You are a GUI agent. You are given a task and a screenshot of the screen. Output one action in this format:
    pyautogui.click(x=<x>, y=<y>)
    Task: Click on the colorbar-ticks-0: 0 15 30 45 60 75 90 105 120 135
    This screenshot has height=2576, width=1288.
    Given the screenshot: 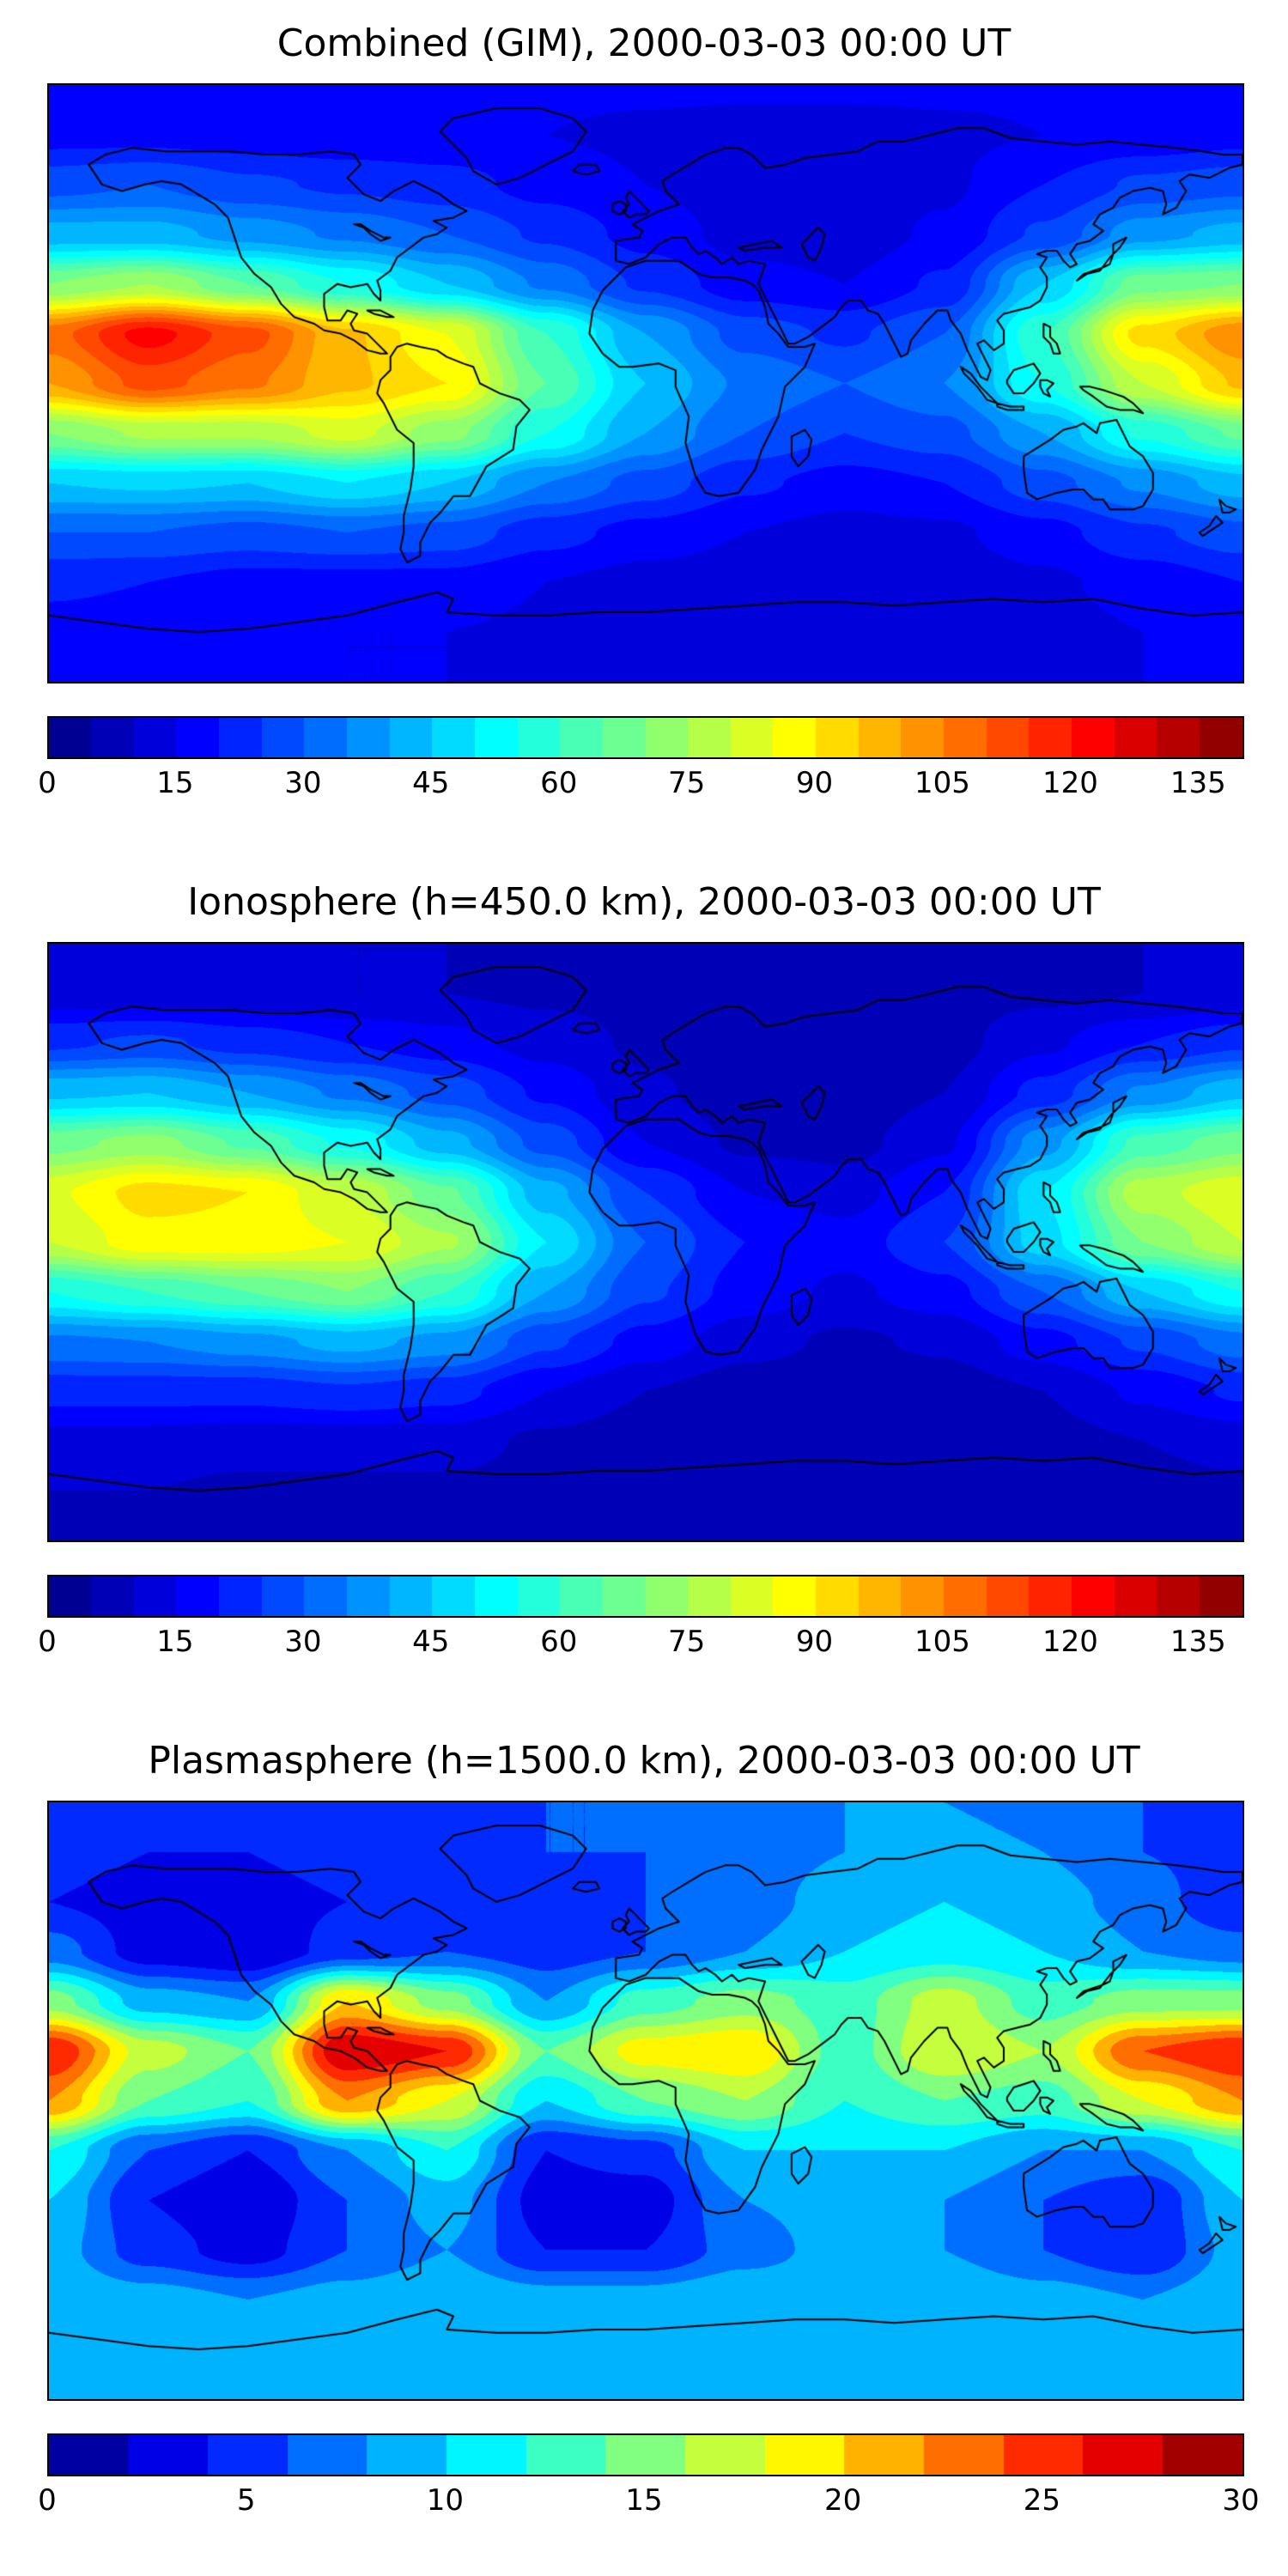 What is the action you would take?
    pyautogui.click(x=640, y=781)
    